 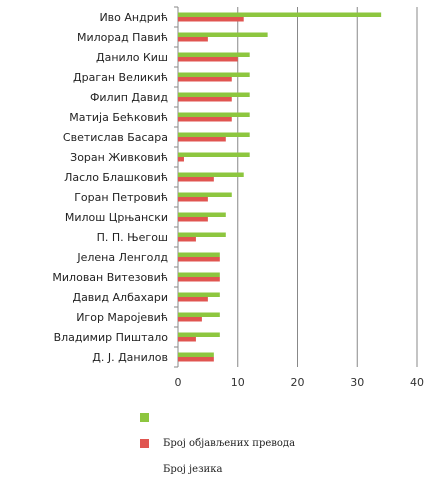 I want to click on category-label: Матија Бећковић, so click(x=118, y=117).